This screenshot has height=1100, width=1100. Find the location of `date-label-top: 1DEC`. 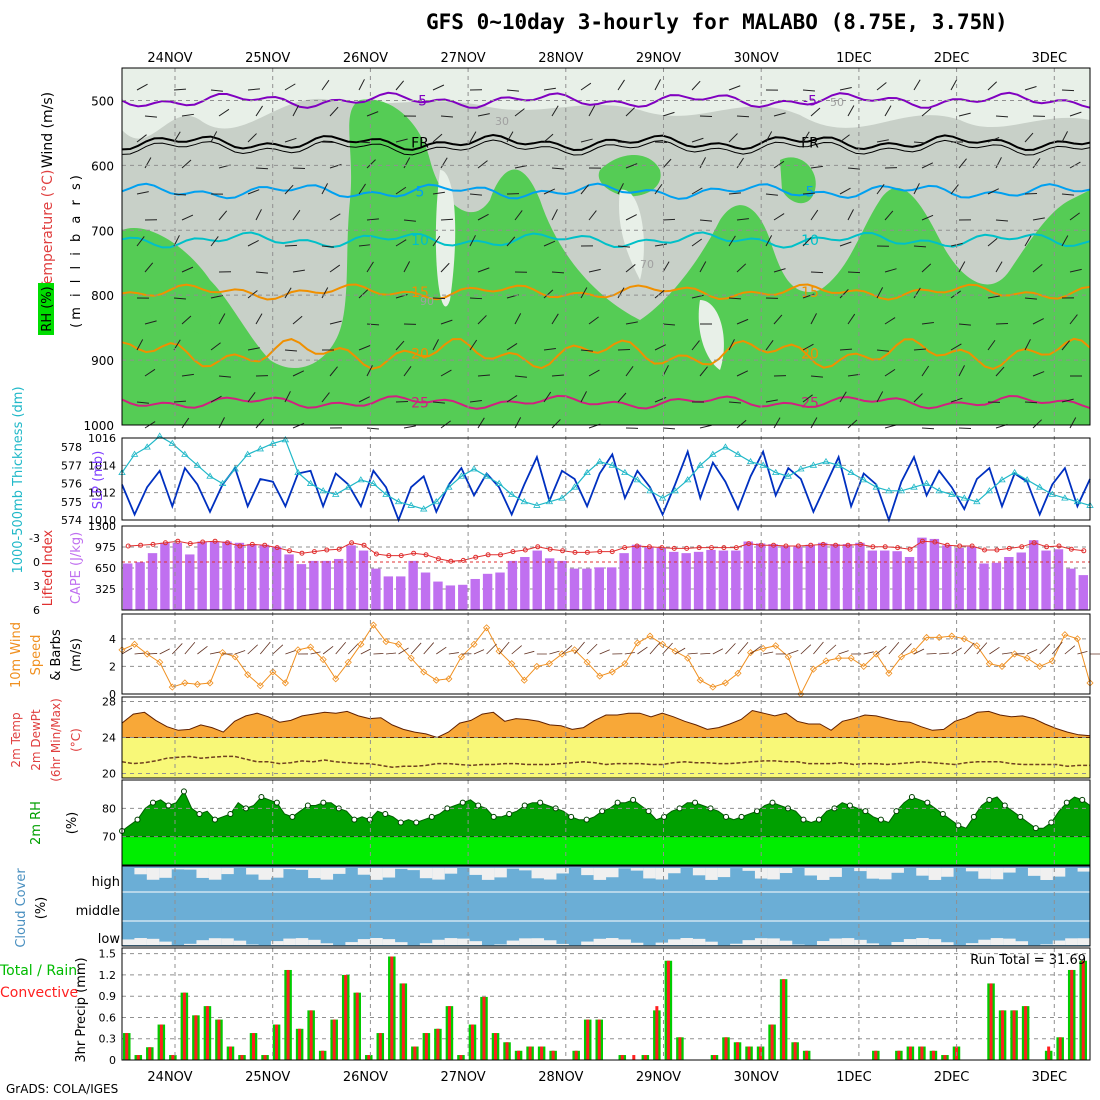

date-label-top: 1DEC is located at coordinates (854, 58).